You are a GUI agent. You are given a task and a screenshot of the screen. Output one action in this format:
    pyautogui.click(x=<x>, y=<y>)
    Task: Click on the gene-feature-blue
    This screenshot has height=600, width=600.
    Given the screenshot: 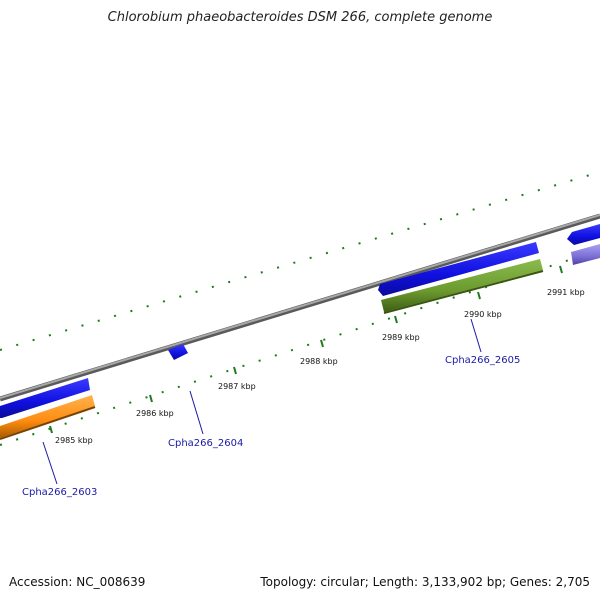 What is the action you would take?
    pyautogui.click(x=45, y=398)
    